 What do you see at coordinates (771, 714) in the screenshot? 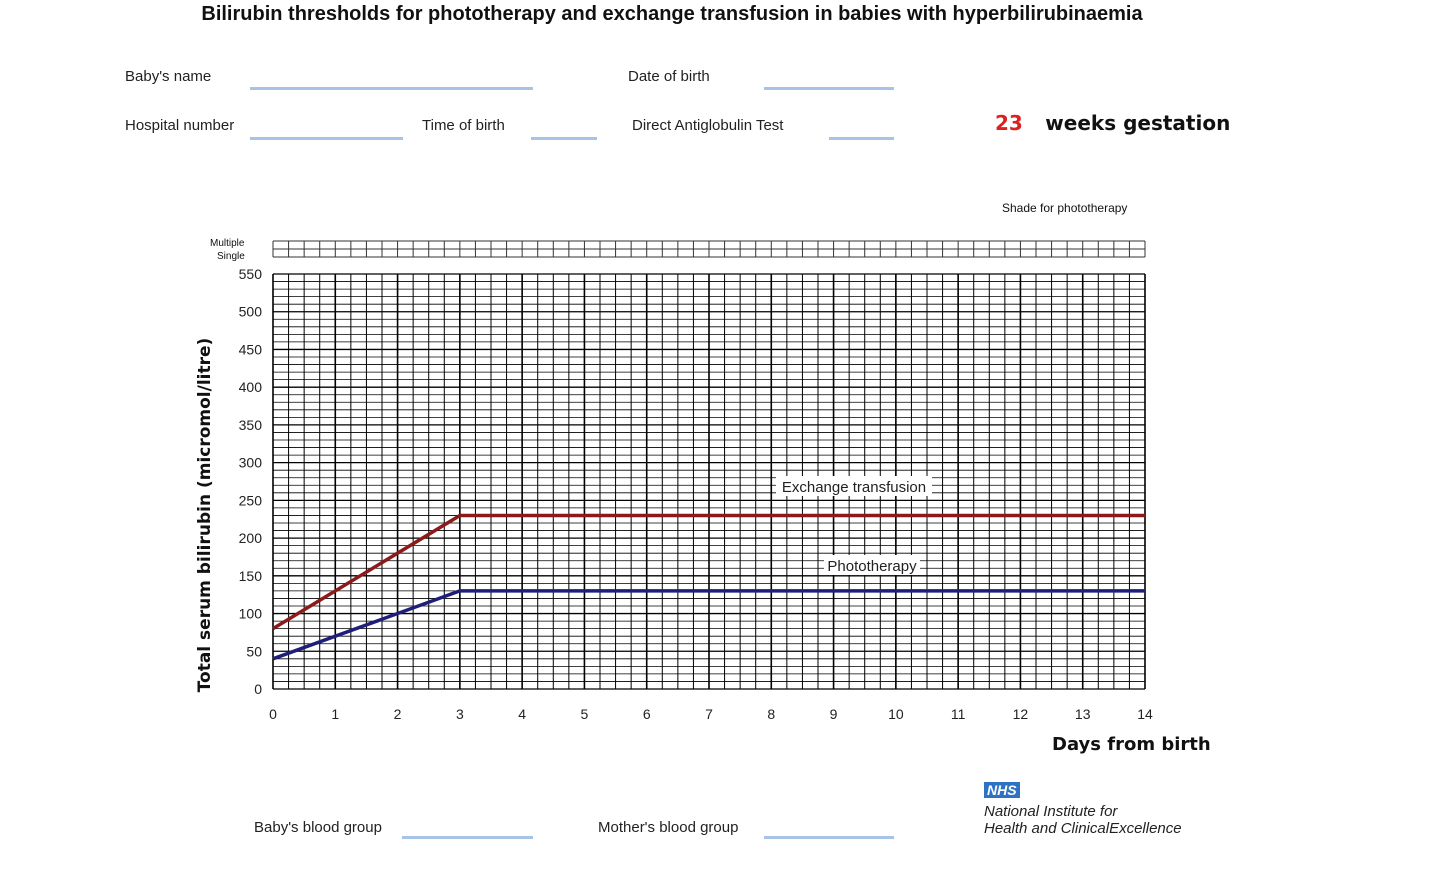
I see `x-tick-label: 8` at bounding box center [771, 714].